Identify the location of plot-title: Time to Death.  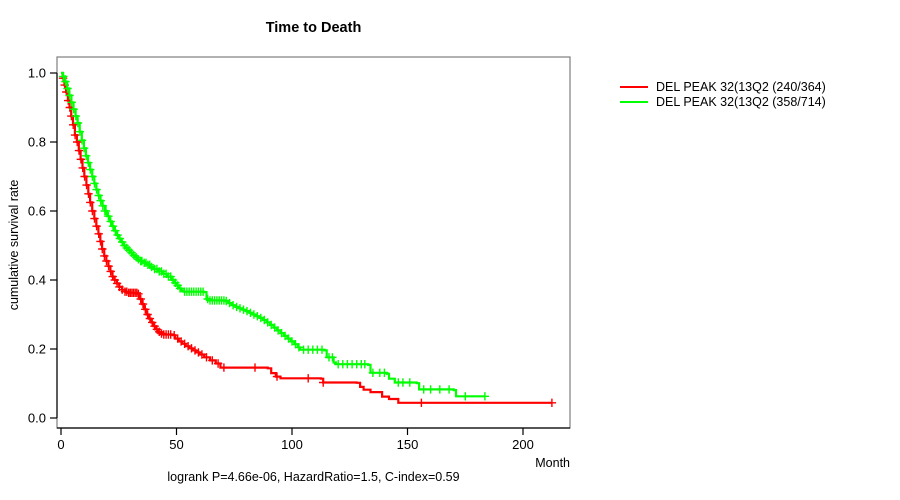
(313, 28).